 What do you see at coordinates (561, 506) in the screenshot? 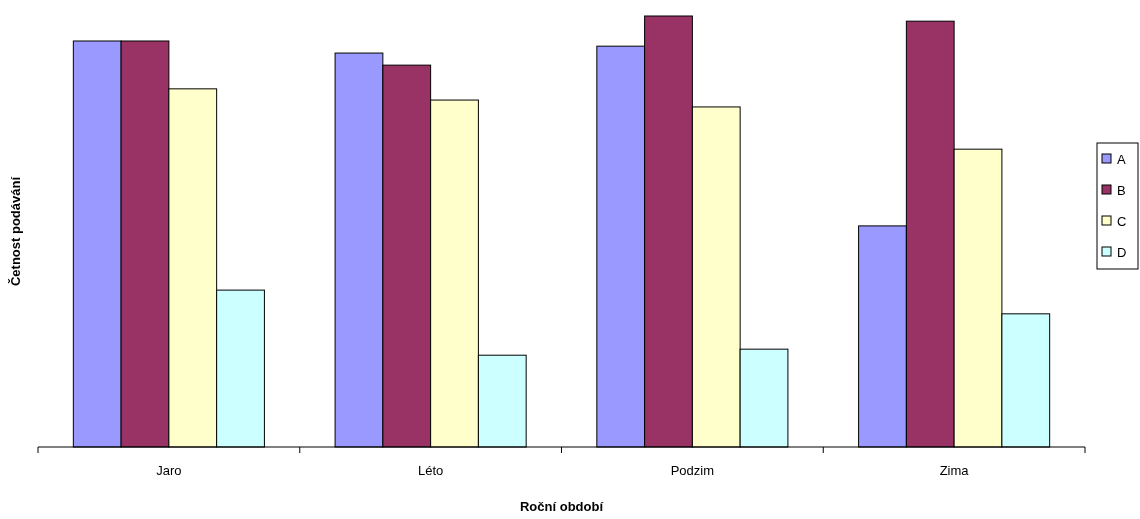
I see `x-axis-title: Roční období` at bounding box center [561, 506].